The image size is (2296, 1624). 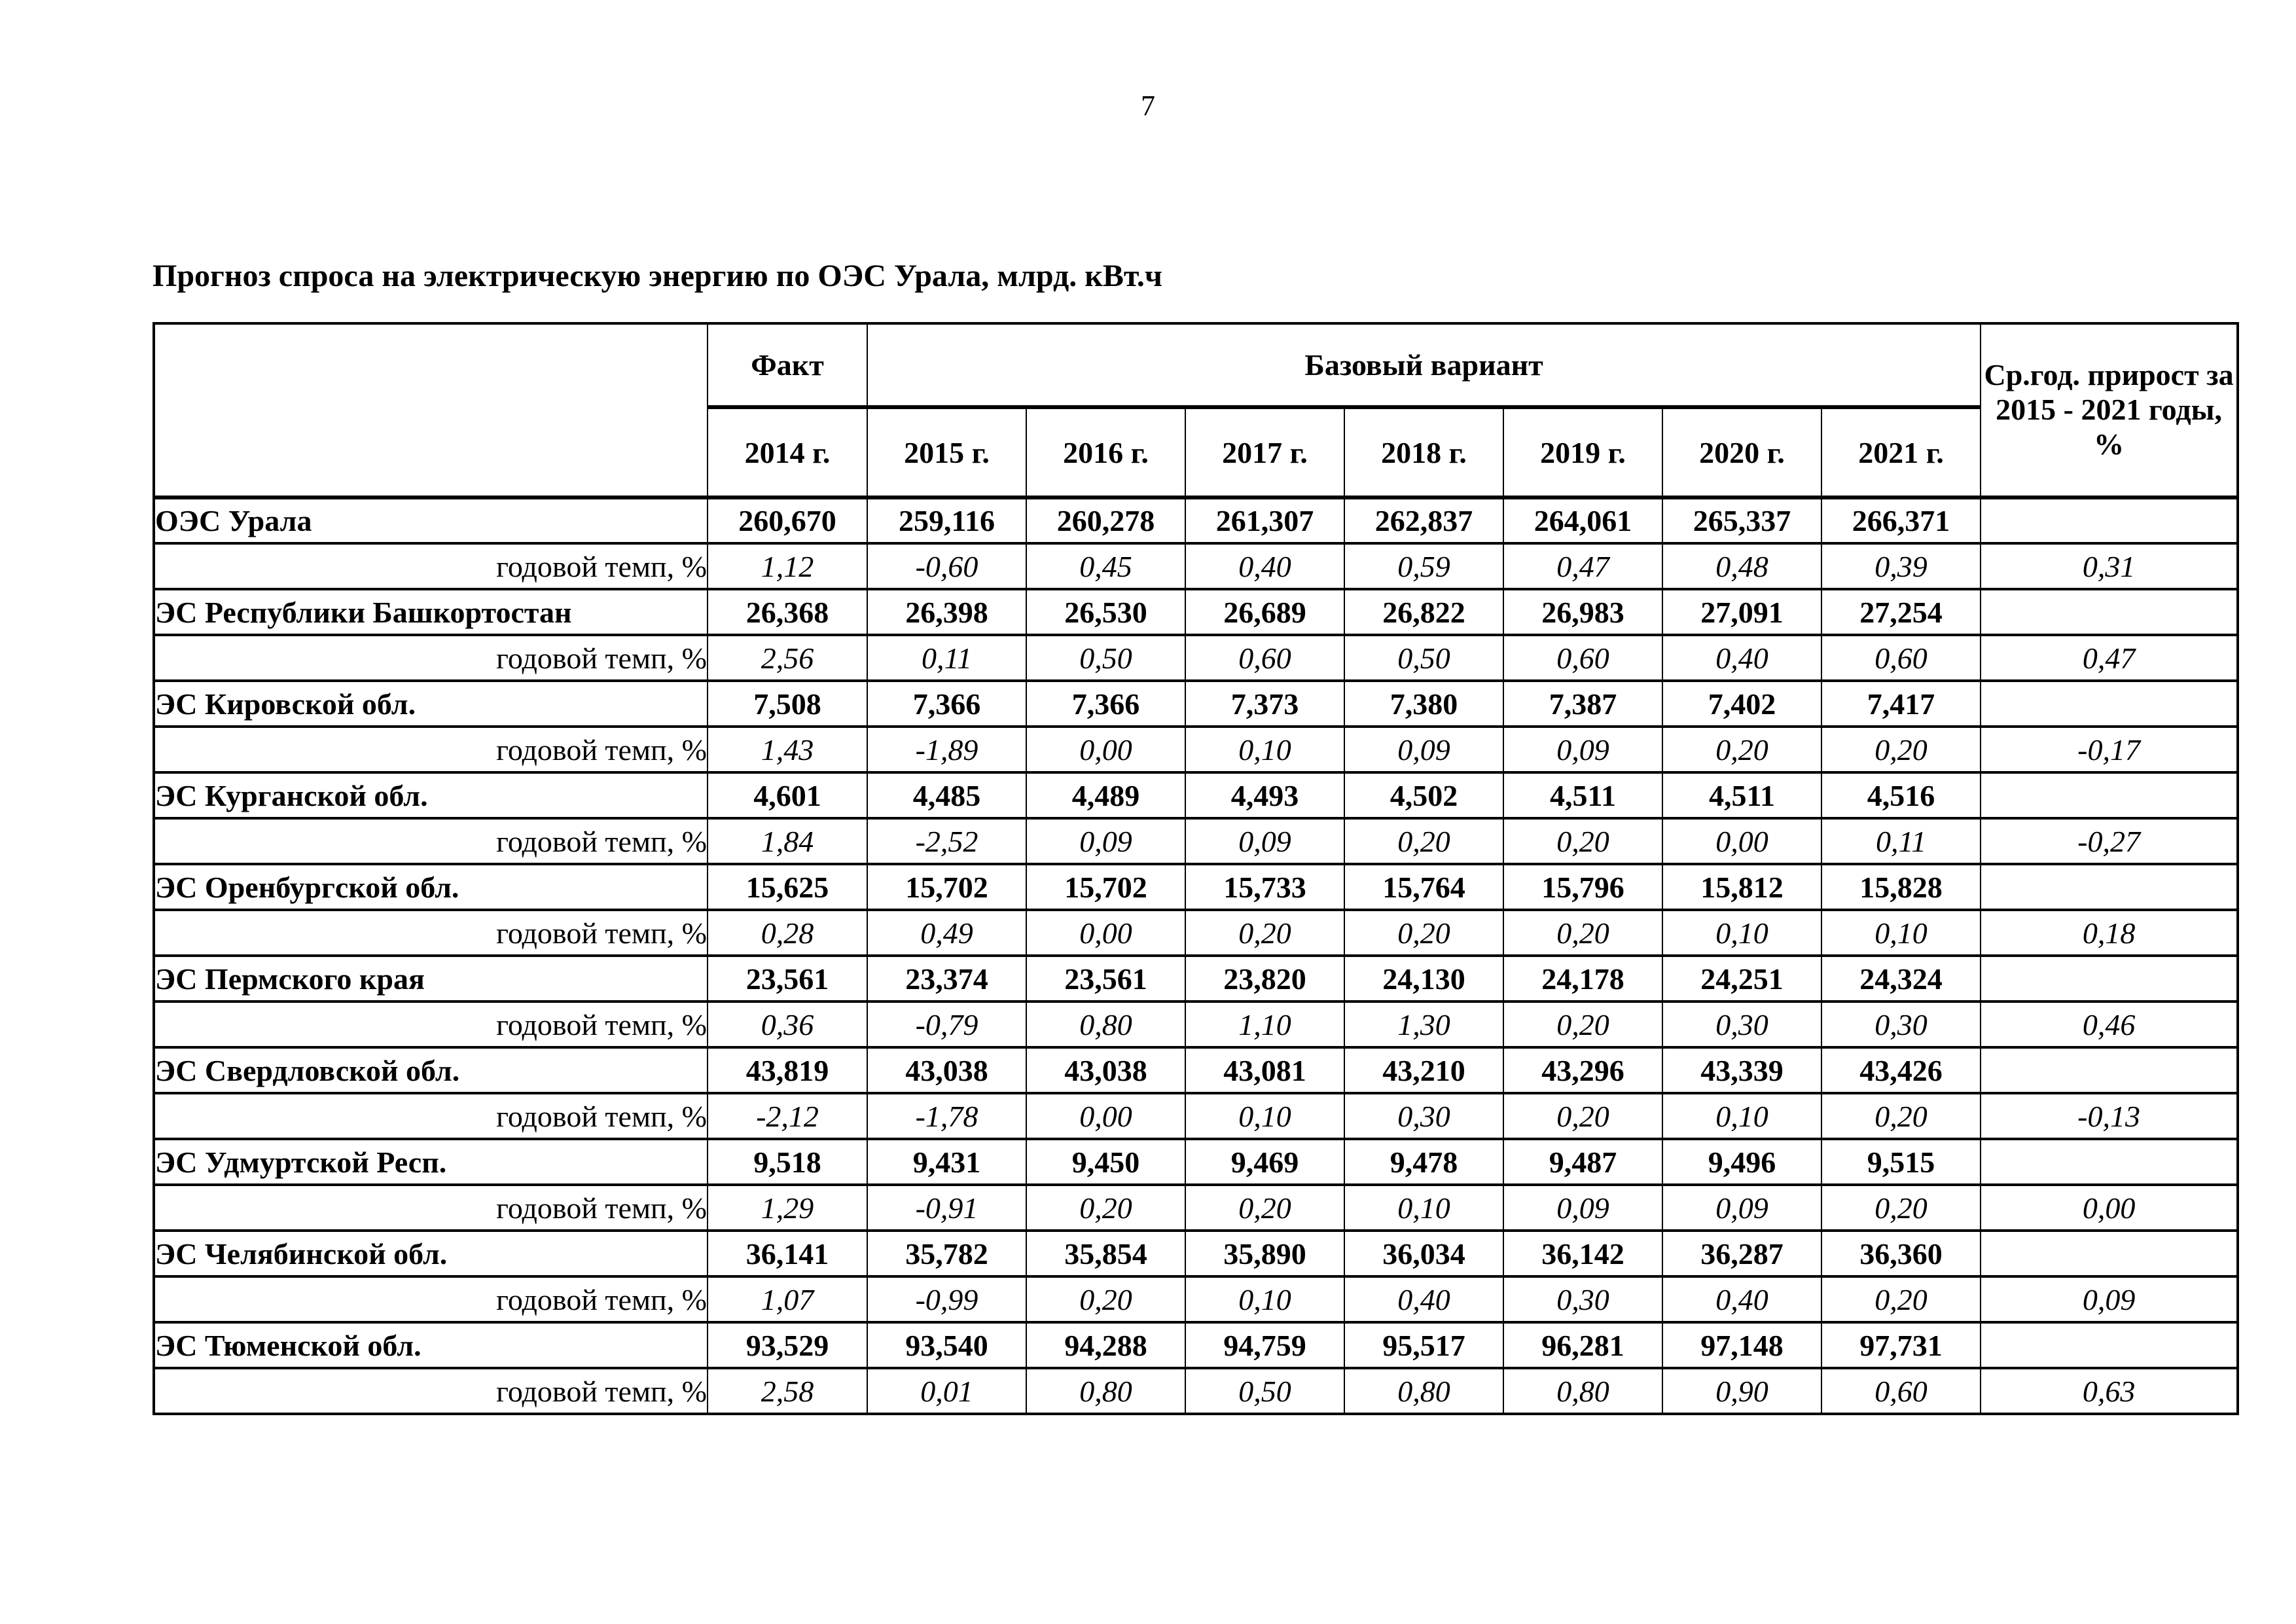 I want to click on region-value-cell: 15,625, so click(x=787, y=887).